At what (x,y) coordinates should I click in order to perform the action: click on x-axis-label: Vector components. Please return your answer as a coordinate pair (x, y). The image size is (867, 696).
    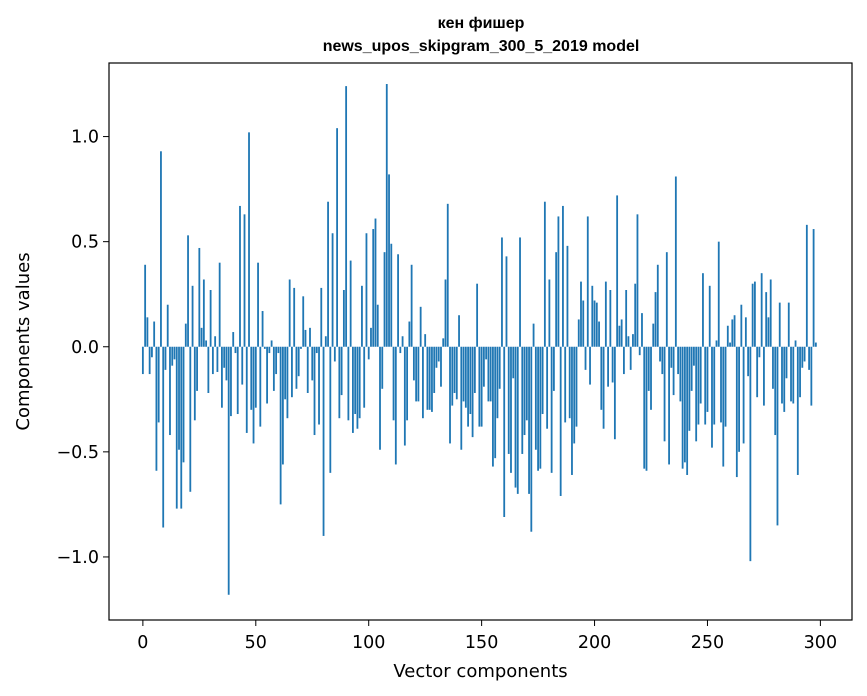
    Looking at the image, I should click on (480, 671).